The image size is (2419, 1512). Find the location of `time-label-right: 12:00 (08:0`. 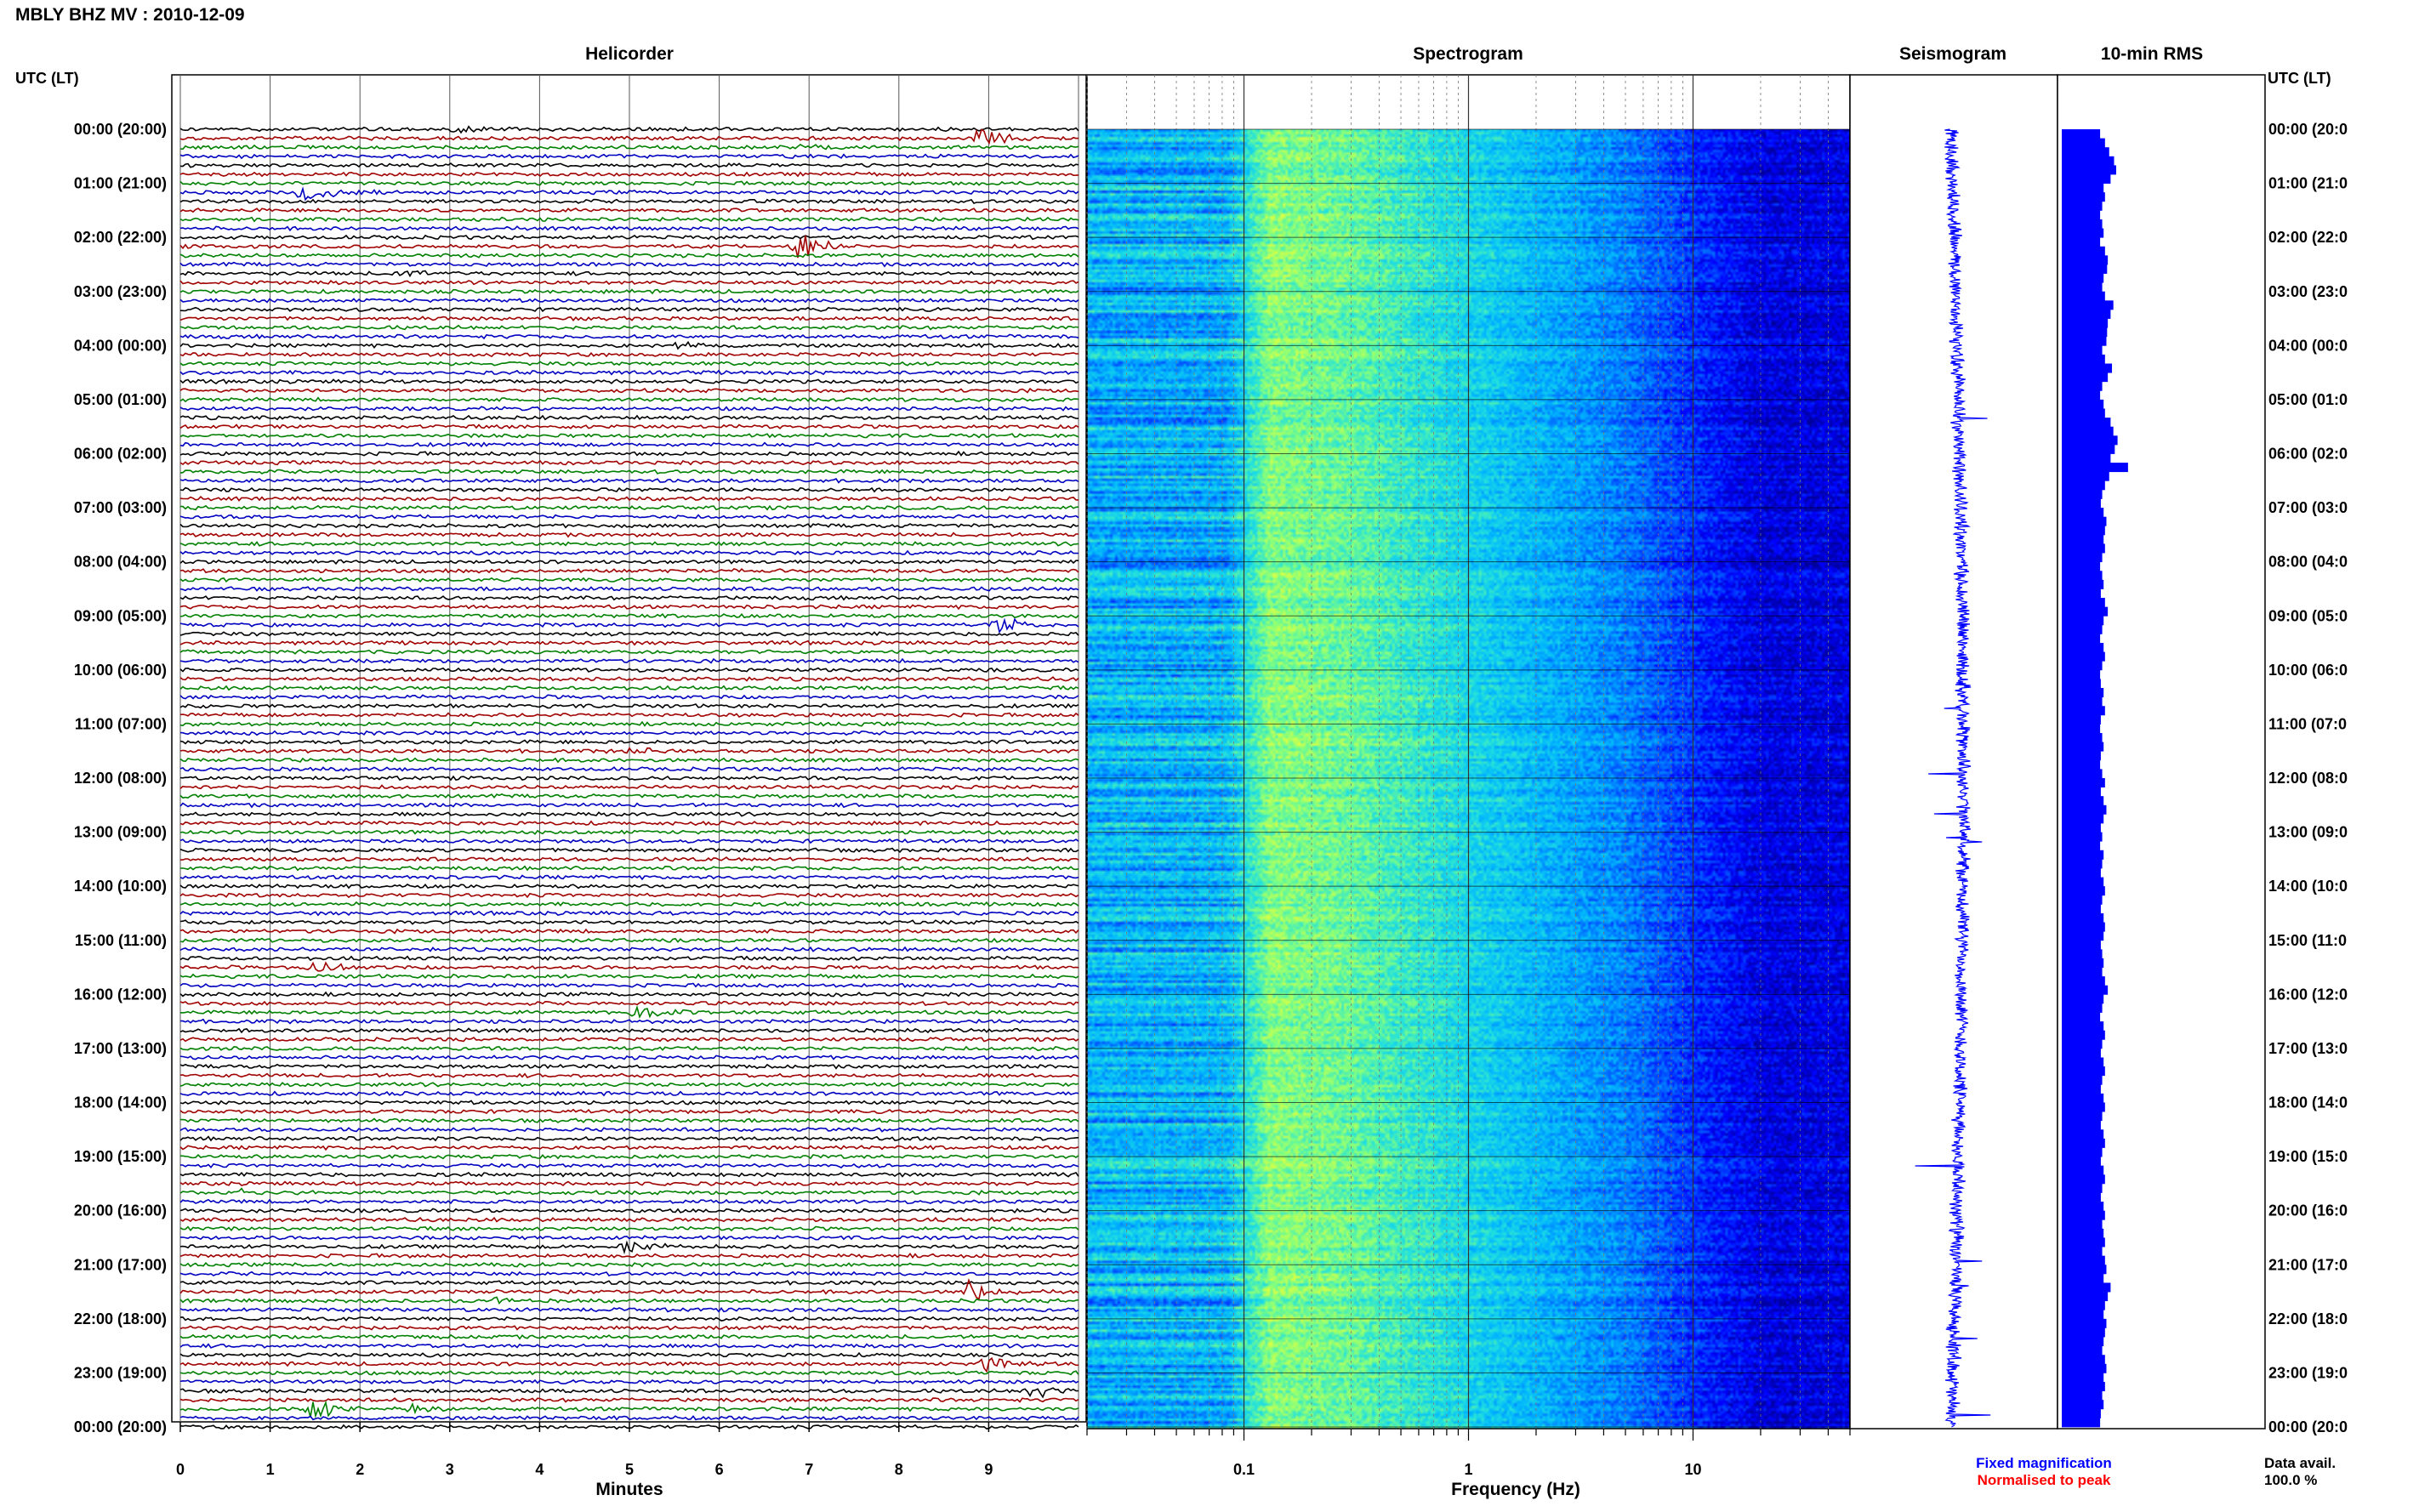

time-label-right: 12:00 (08:0 is located at coordinates (2308, 778).